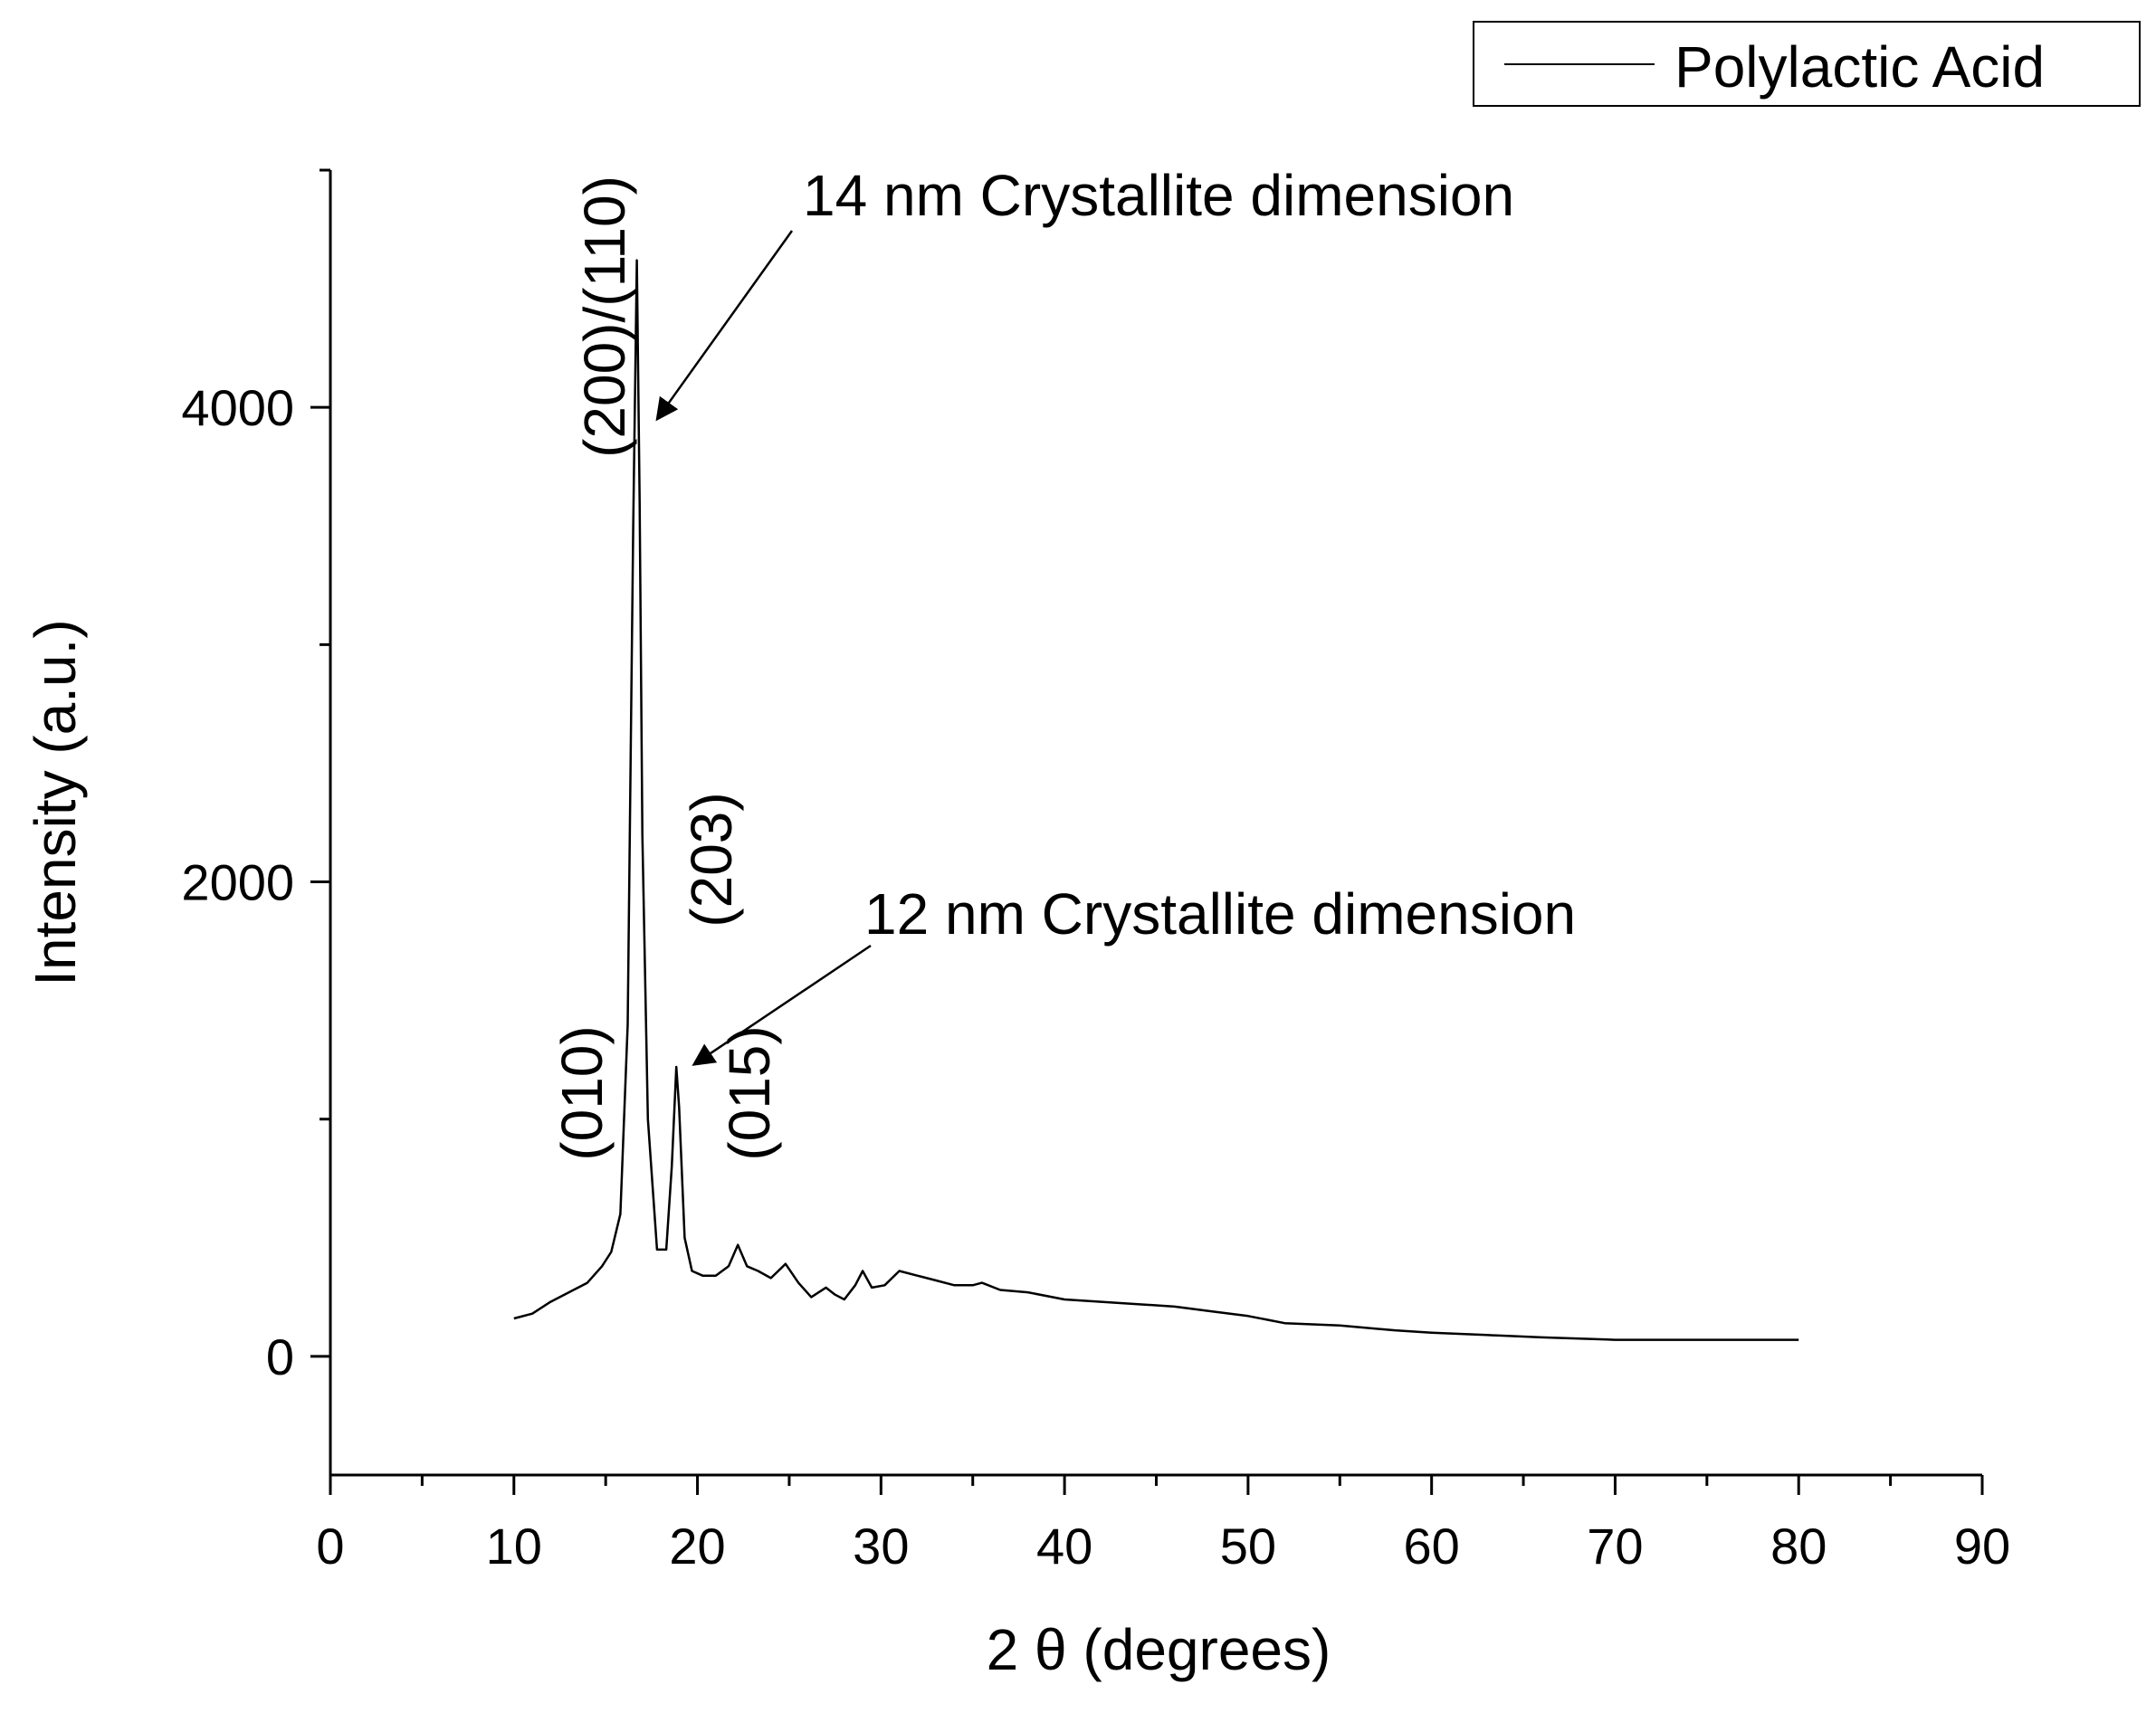 The image size is (2156, 1713). What do you see at coordinates (1248, 1547) in the screenshot?
I see `x-tick-label: 50` at bounding box center [1248, 1547].